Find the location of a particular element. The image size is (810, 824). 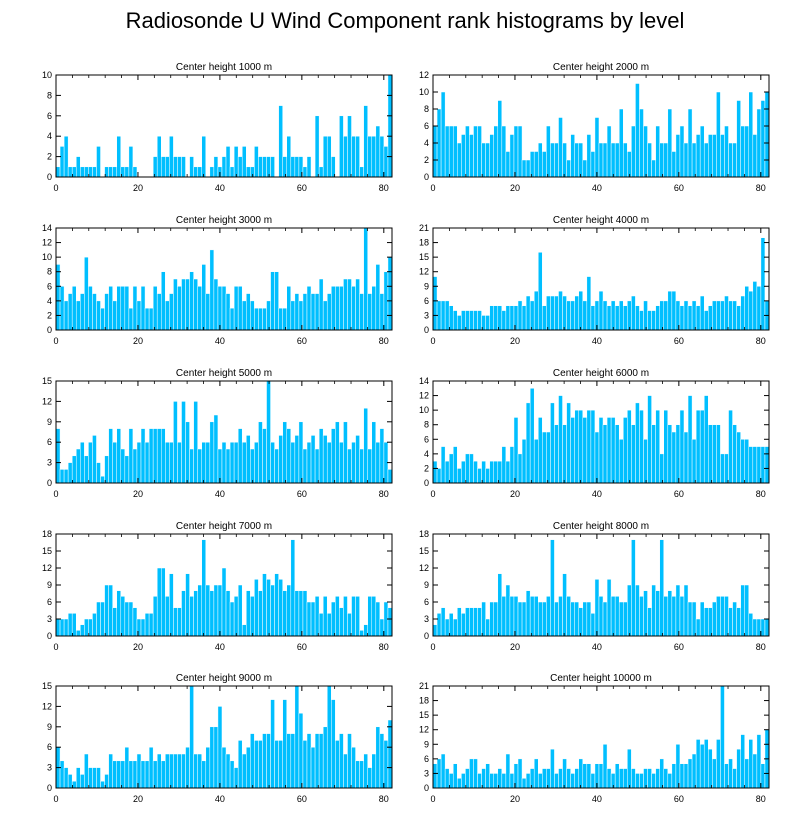

y-tick-label: 21 is located at coordinates (424, 686).